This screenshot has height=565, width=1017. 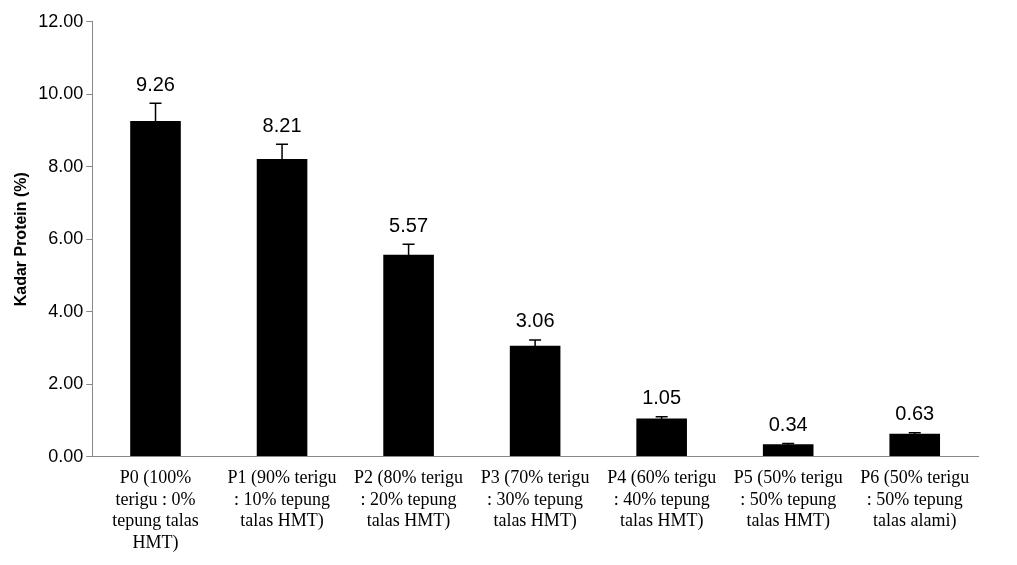 I want to click on x-tick-label: P4 (60% terigu : 40% tepung talas HMT), so click(x=662, y=499).